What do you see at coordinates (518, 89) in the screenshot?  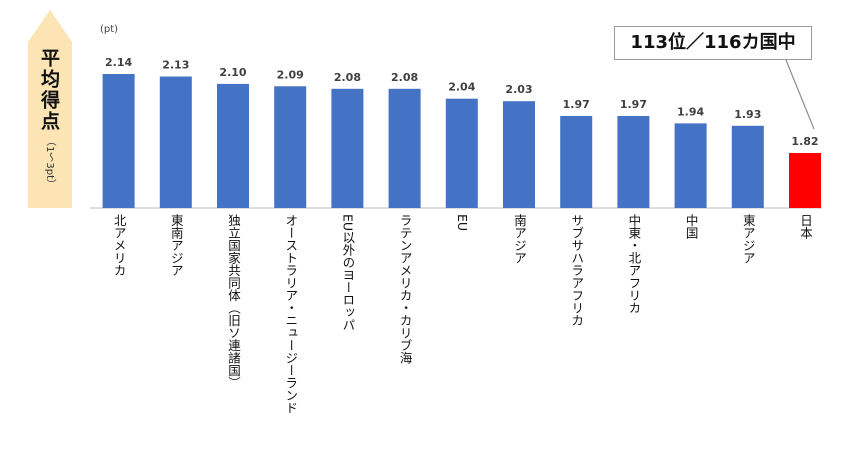 I see `data-label: 2.03` at bounding box center [518, 89].